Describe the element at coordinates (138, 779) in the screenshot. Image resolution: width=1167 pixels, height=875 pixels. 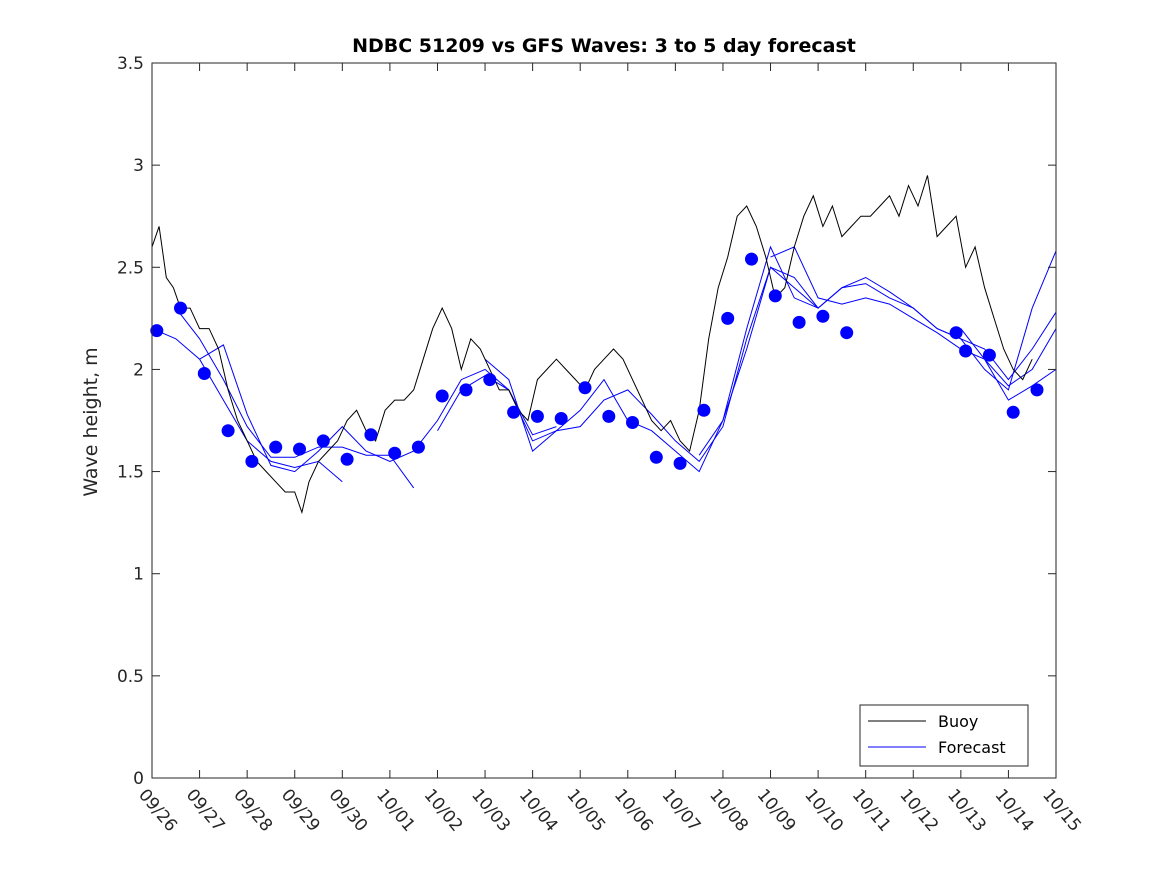
I see `y-tick-label: 0` at that location.